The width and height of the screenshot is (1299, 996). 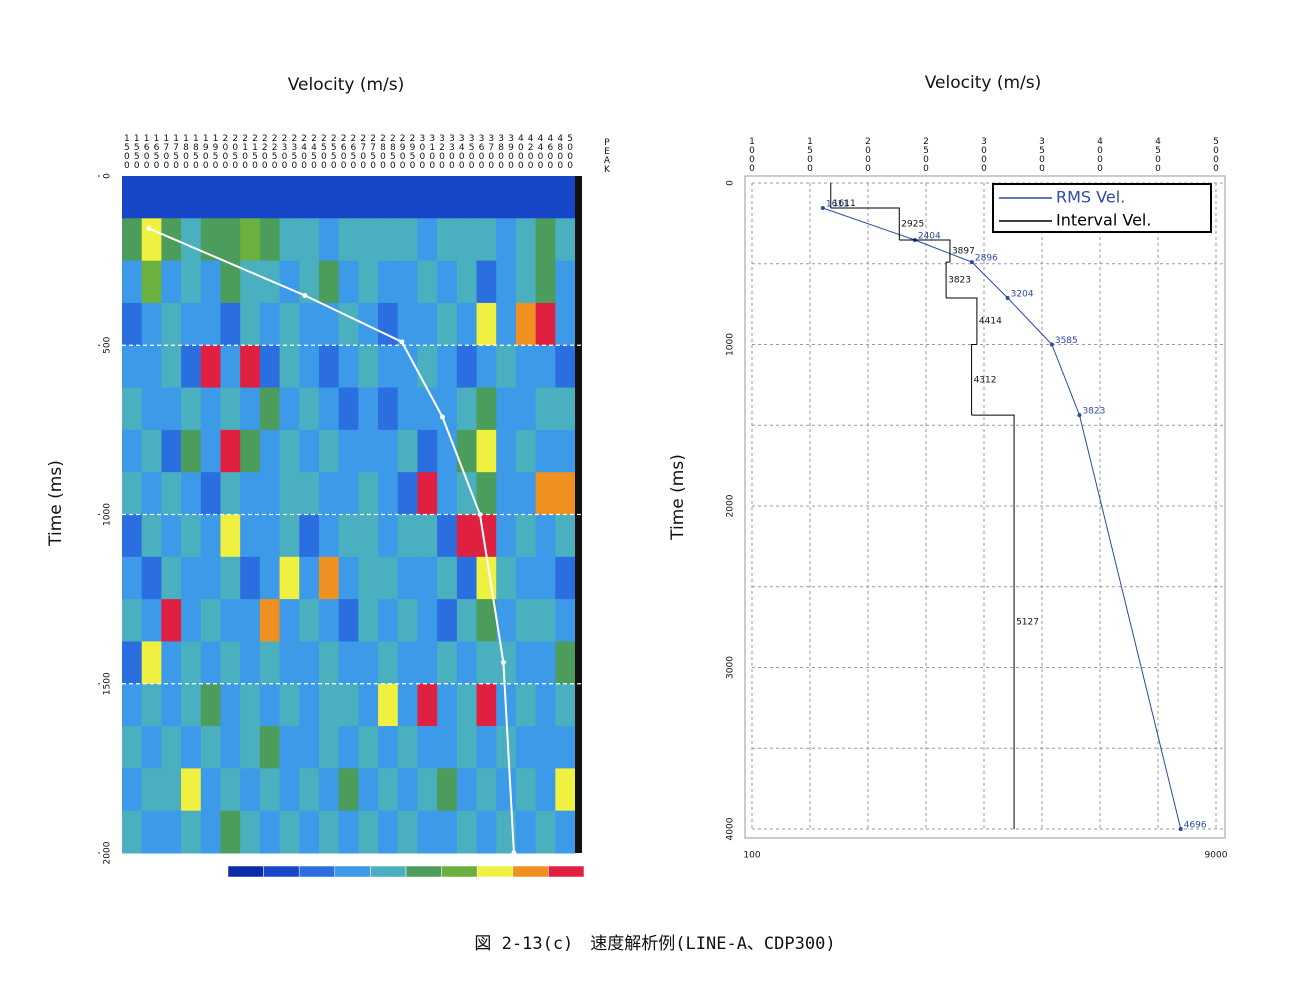 What do you see at coordinates (926, 155) in the screenshot?
I see `x-tick-label: 2500` at bounding box center [926, 155].